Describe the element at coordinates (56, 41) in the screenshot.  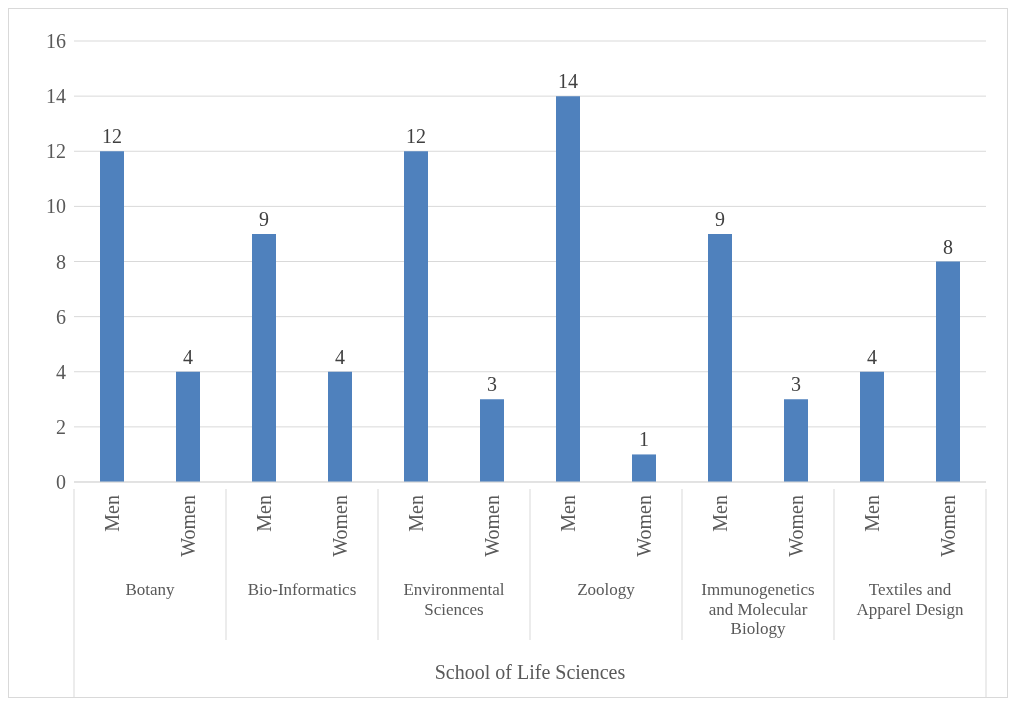
I see `y-tick-label: 16` at that location.